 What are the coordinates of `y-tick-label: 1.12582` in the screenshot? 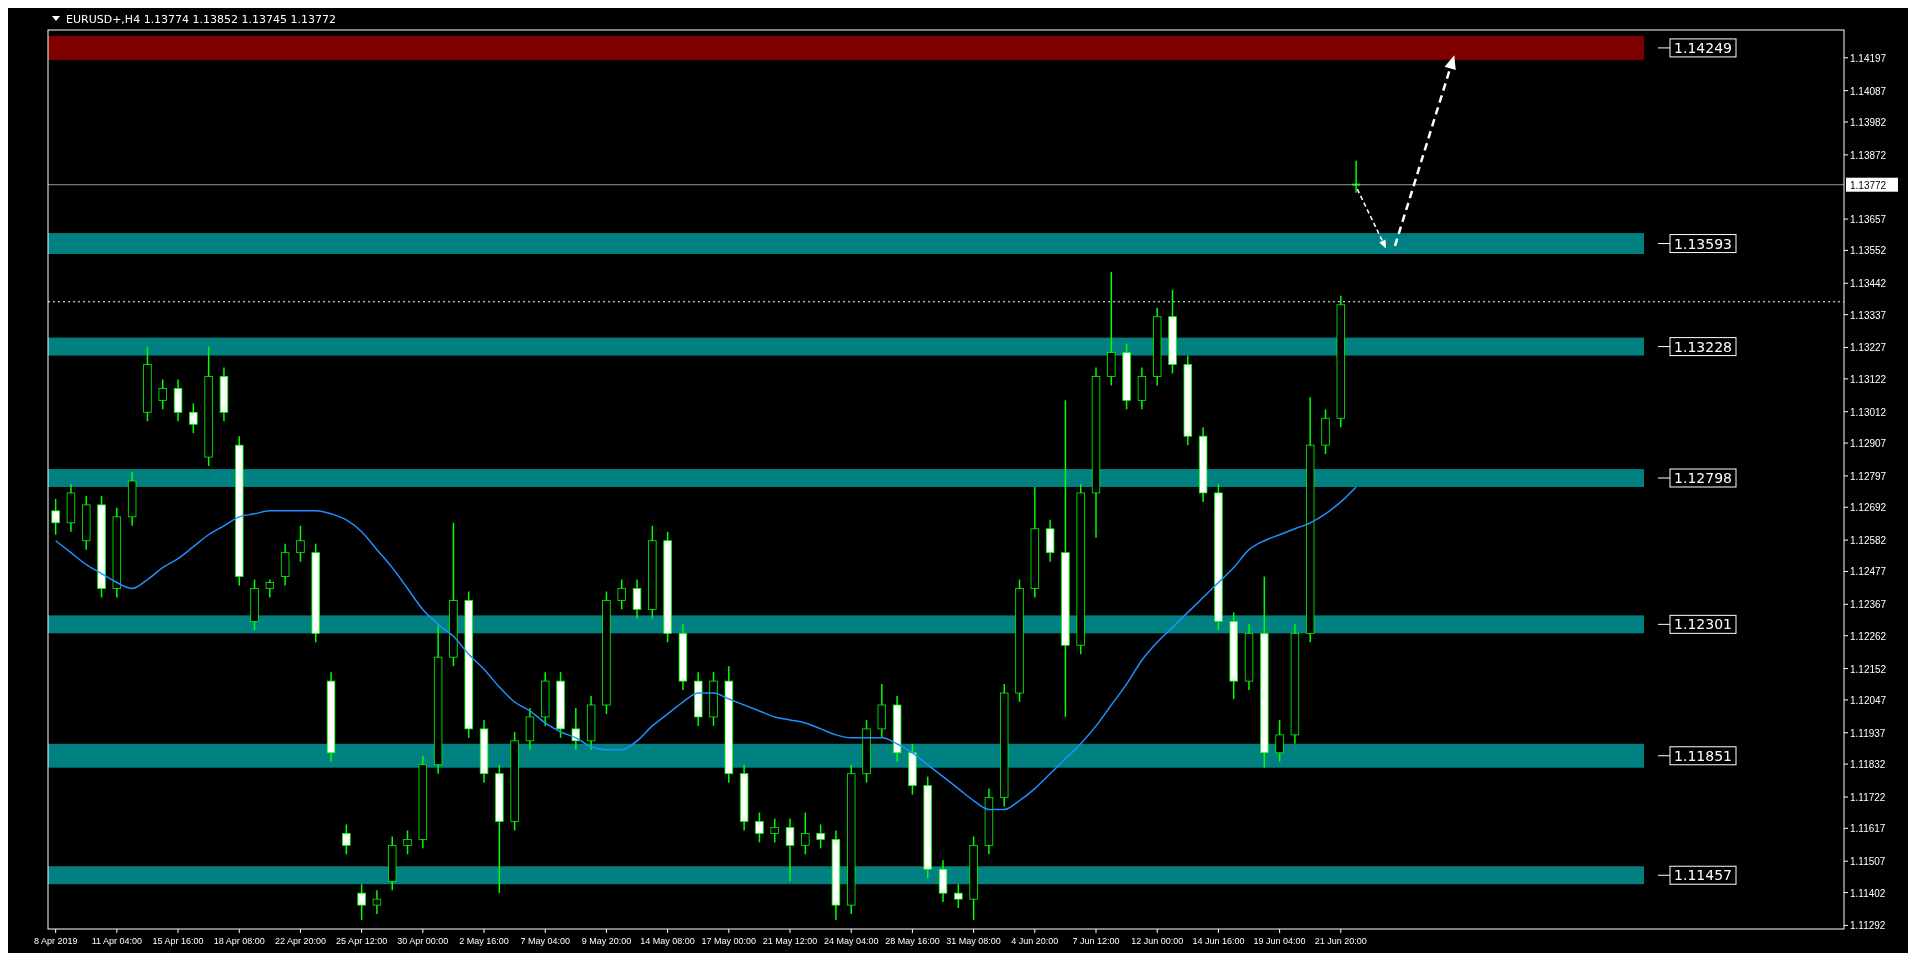 It's located at (1868, 541).